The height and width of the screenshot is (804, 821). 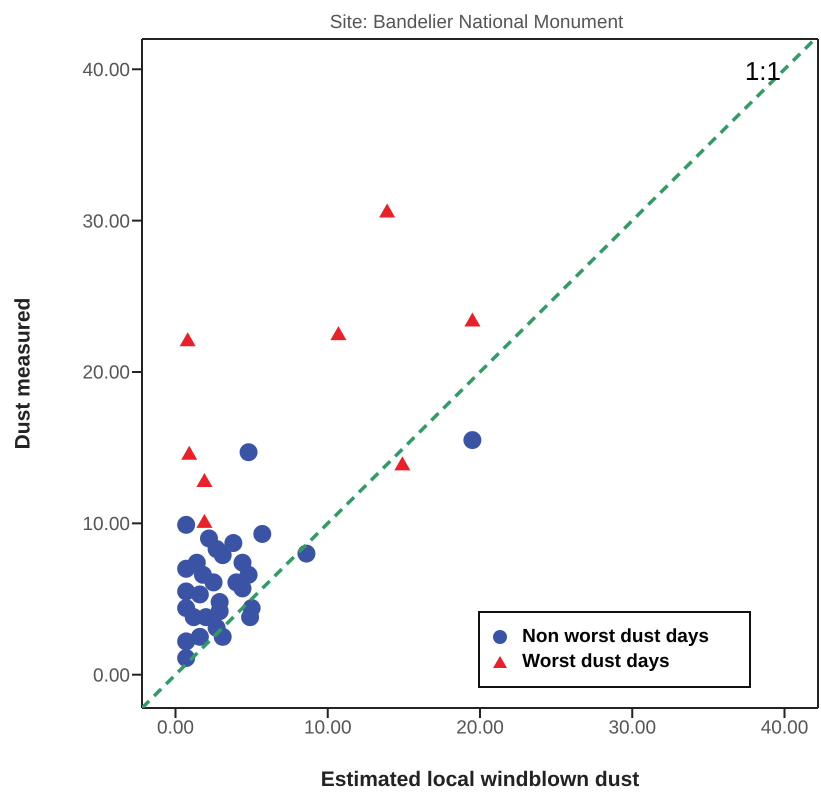 I want to click on y-tick-label: 10.00, so click(x=106, y=525).